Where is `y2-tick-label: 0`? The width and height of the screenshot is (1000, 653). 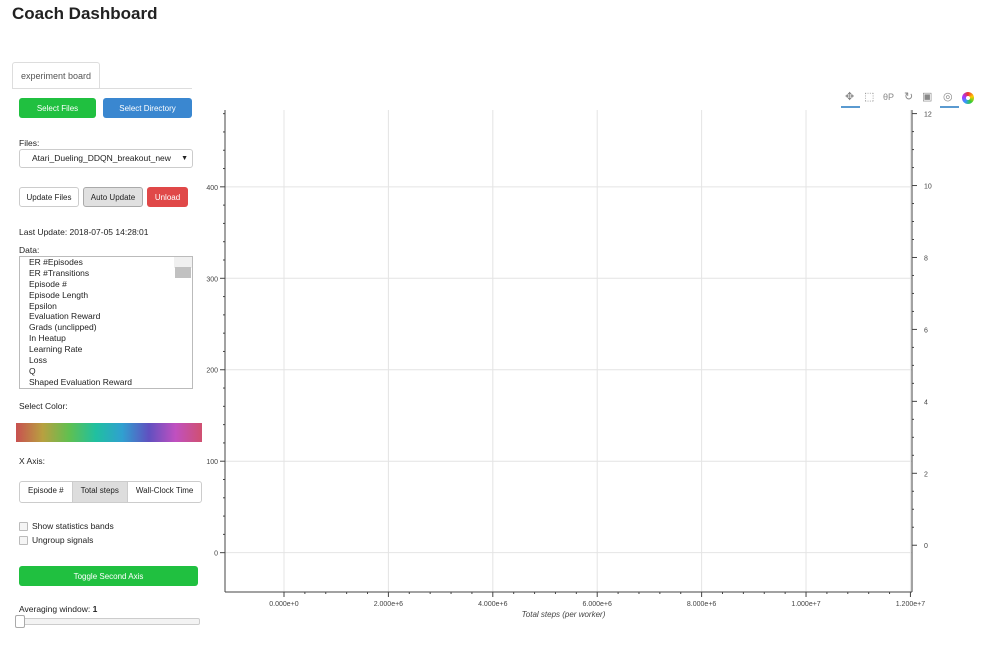 y2-tick-label: 0 is located at coordinates (926, 546).